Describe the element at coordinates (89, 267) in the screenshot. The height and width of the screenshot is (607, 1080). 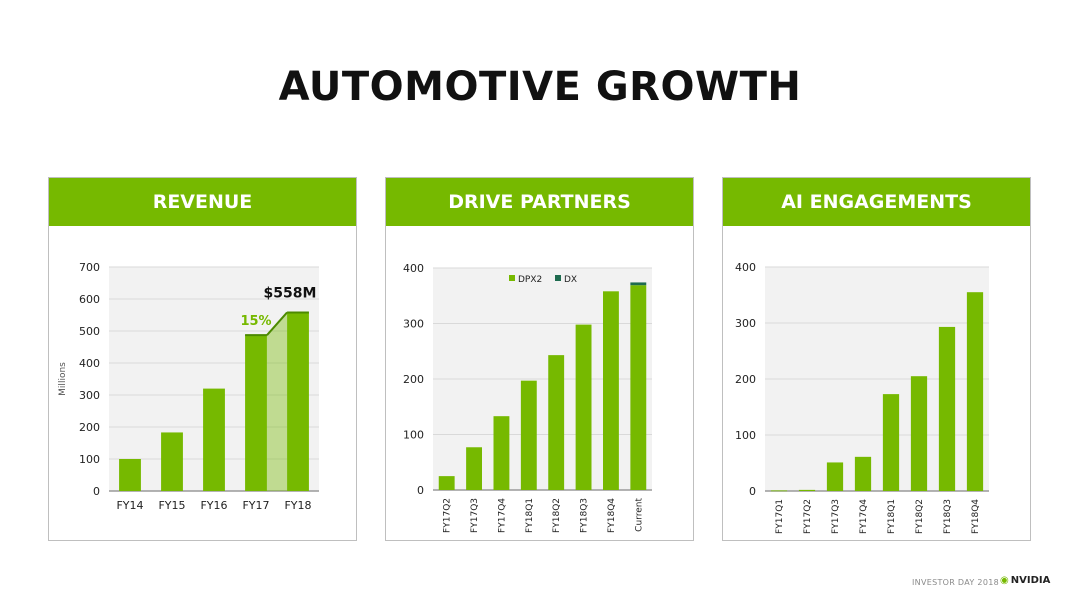
I see `y-tick-label: 700` at that location.